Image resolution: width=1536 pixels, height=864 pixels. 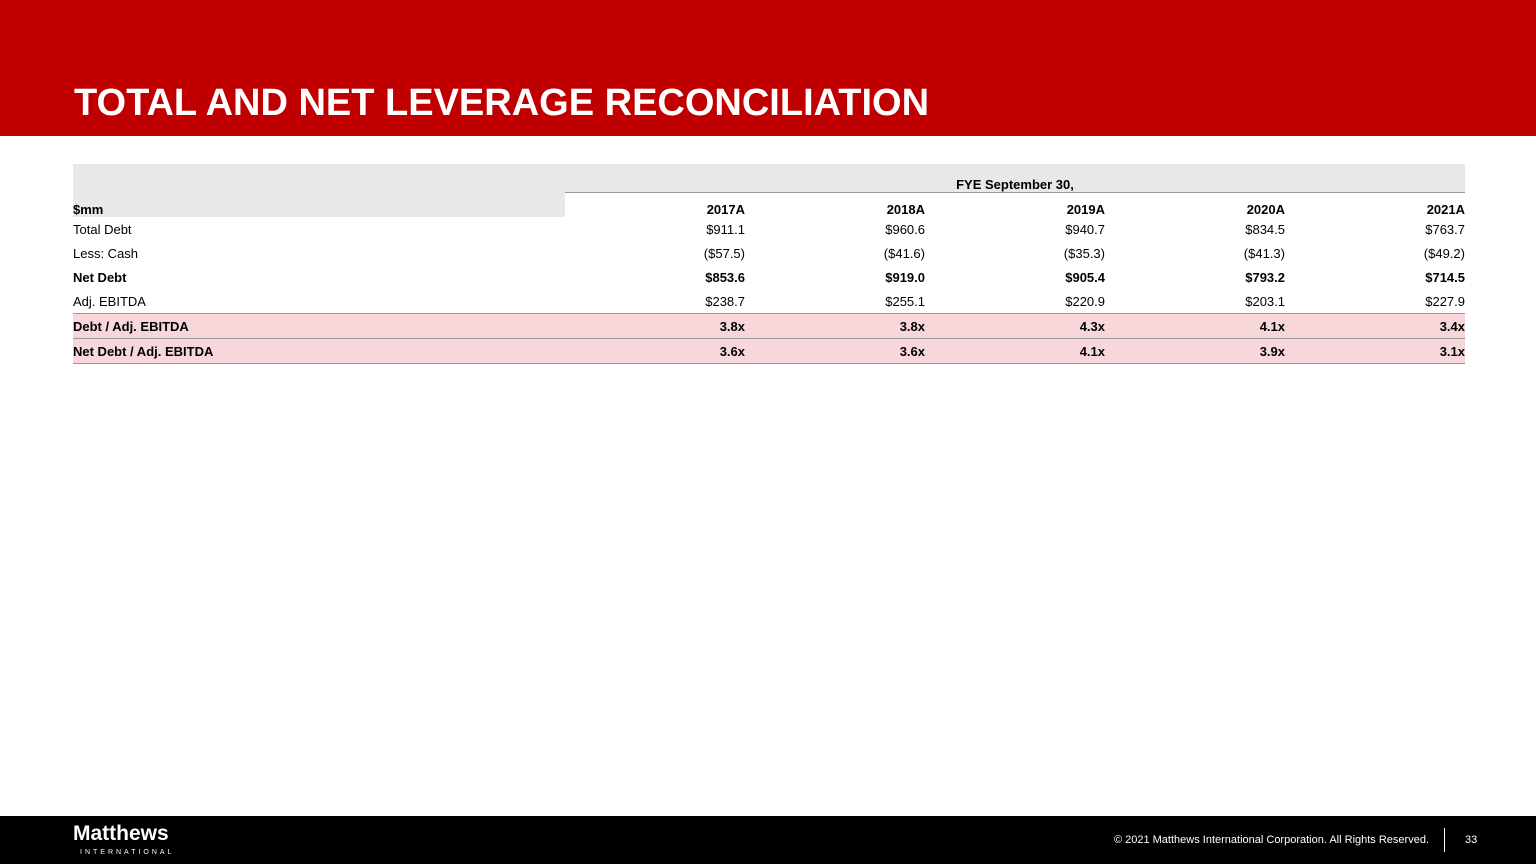 I want to click on cell: ($41.3), so click(x=1264, y=253).